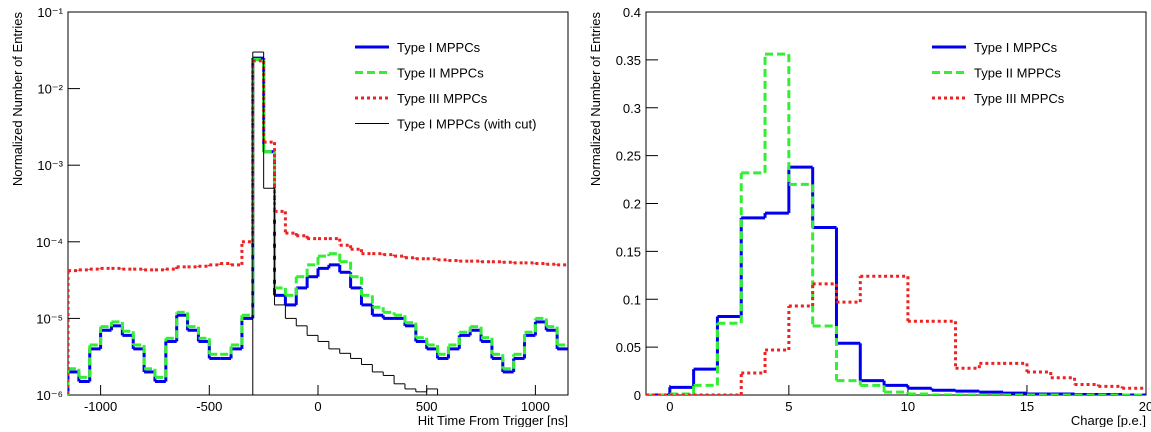 The image size is (1151, 432). Describe the element at coordinates (628, 347) in the screenshot. I see `y-tick-label: 0.05` at that location.